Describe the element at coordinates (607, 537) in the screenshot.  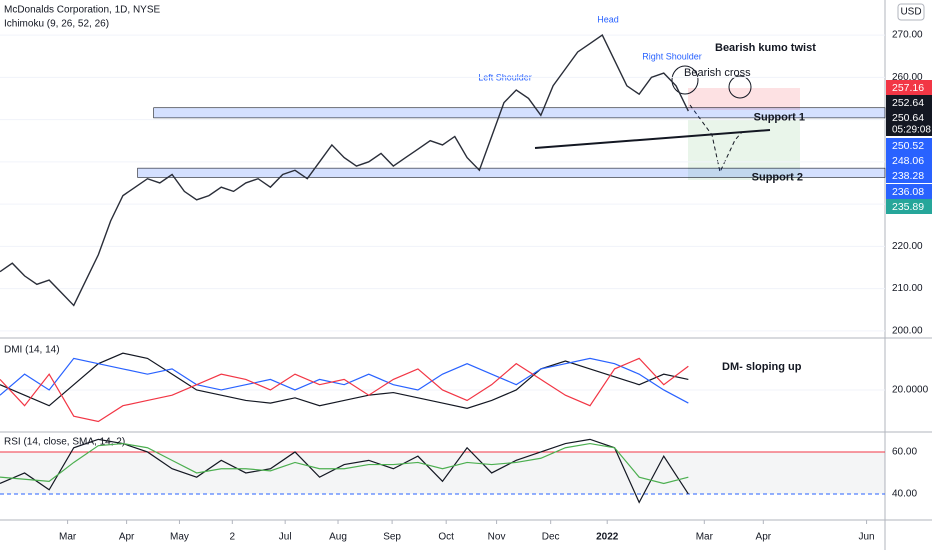
I see `x-tick-label: 2022` at that location.